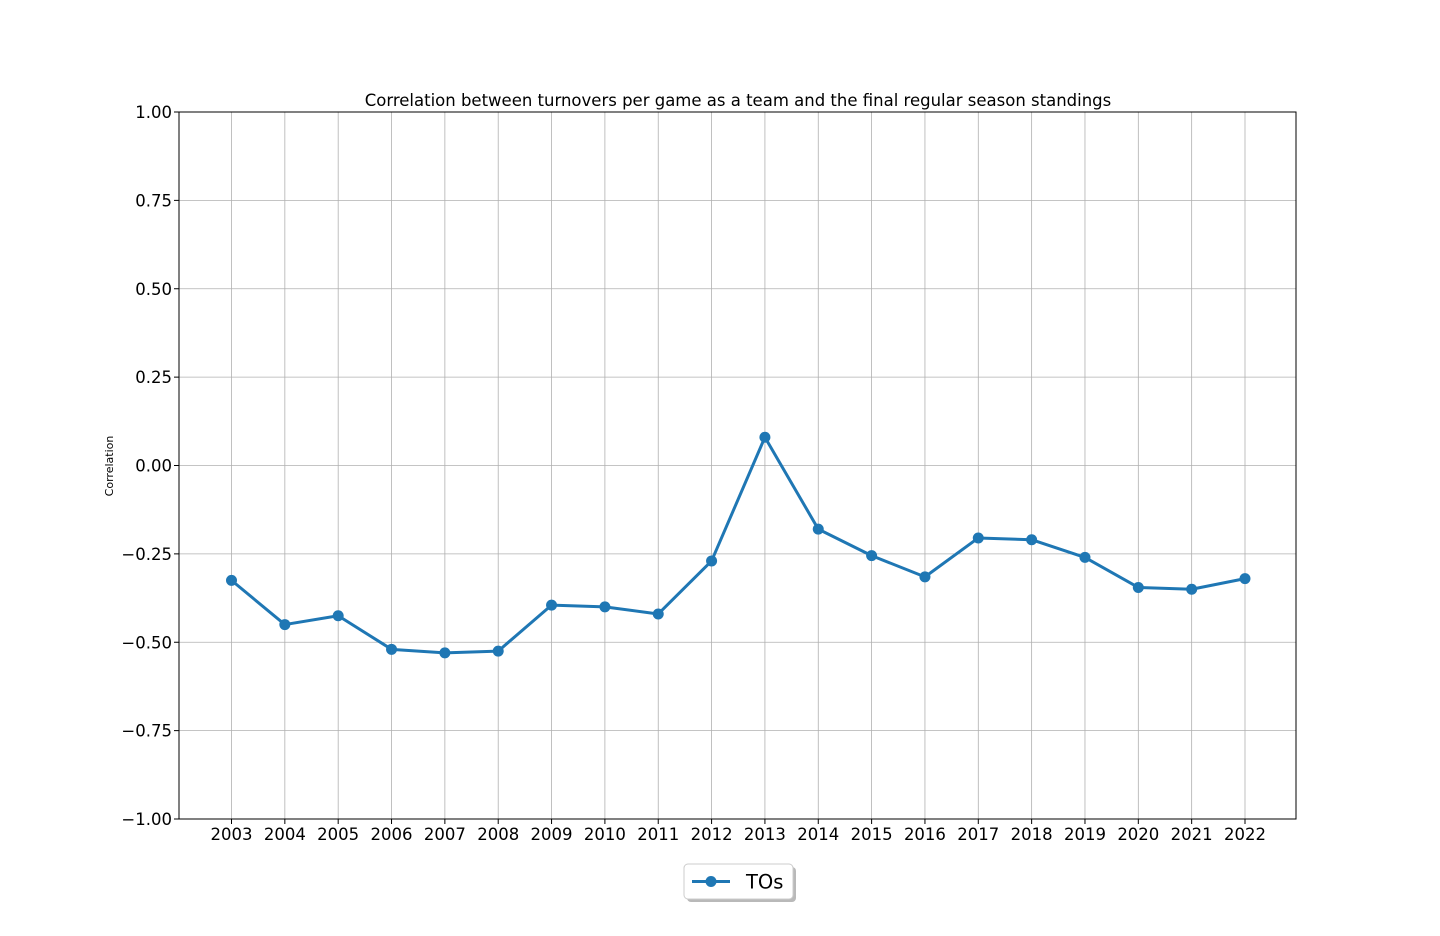 This screenshot has height=936, width=1440. I want to click on x-tick-label: 2004, so click(285, 834).